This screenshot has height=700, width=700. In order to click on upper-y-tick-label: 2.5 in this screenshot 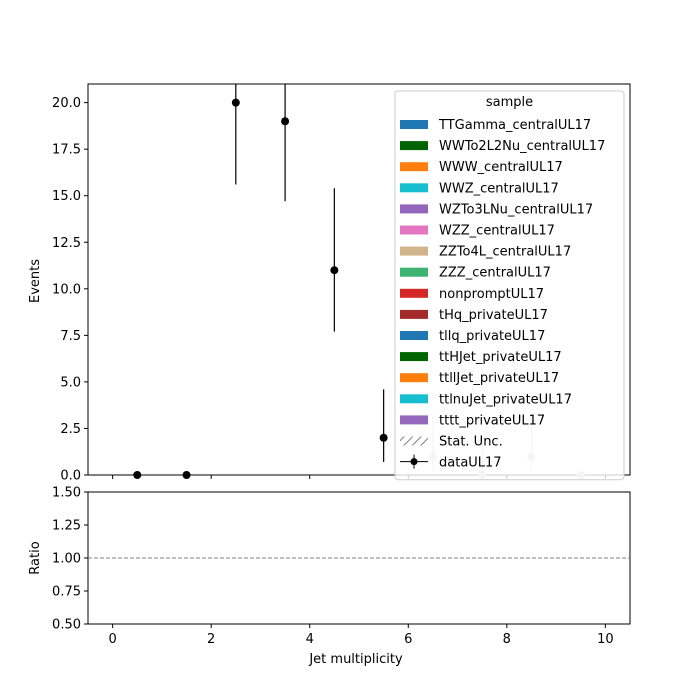, I will do `click(70, 429)`.